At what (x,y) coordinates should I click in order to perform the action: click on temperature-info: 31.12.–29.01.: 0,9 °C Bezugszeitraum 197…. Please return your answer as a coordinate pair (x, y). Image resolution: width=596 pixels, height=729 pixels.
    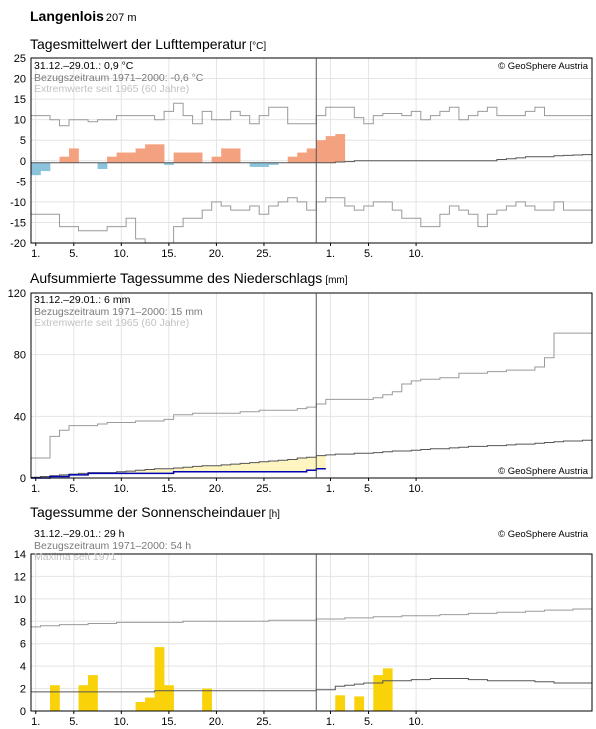
    Looking at the image, I should click on (119, 78).